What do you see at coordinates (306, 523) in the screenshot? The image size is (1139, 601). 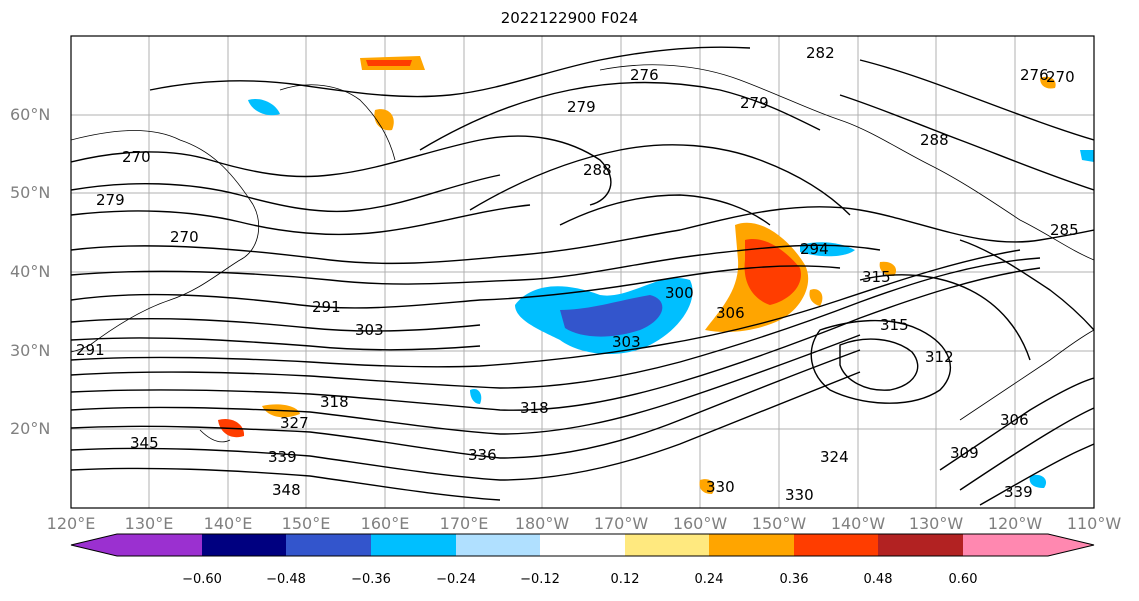 I see `lon-label: 150°E` at bounding box center [306, 523].